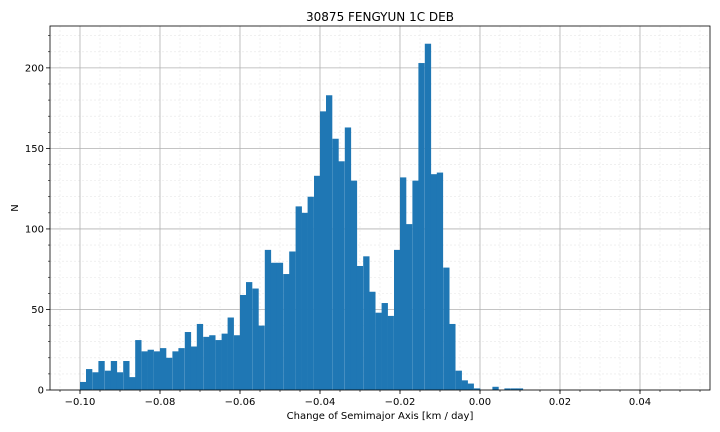  Describe the element at coordinates (37, 216) in the screenshot. I see `y-axis-ticks: 0 50 100 150 200` at that location.